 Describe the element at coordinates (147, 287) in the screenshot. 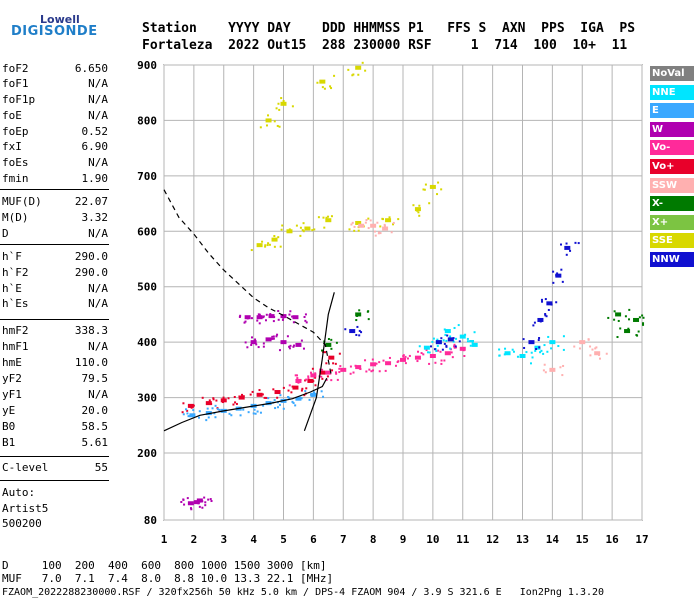

I see `y-tick-label: 500` at that location.